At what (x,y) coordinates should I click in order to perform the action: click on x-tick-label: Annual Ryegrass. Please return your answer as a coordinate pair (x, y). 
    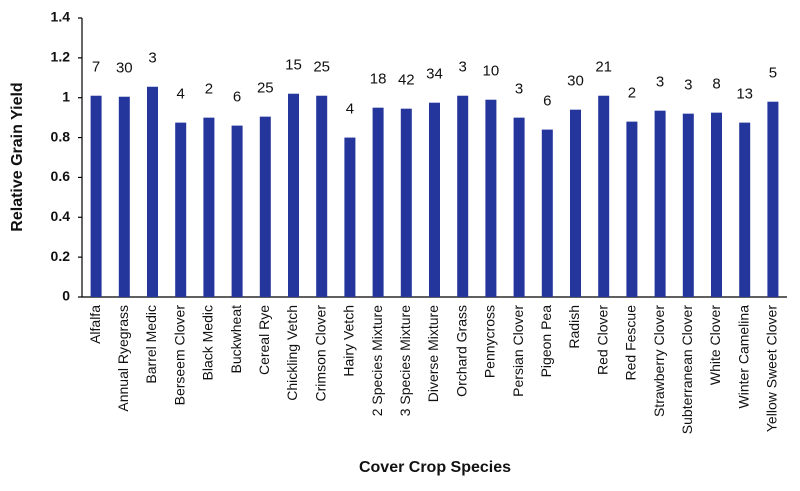
    Looking at the image, I should click on (123, 358).